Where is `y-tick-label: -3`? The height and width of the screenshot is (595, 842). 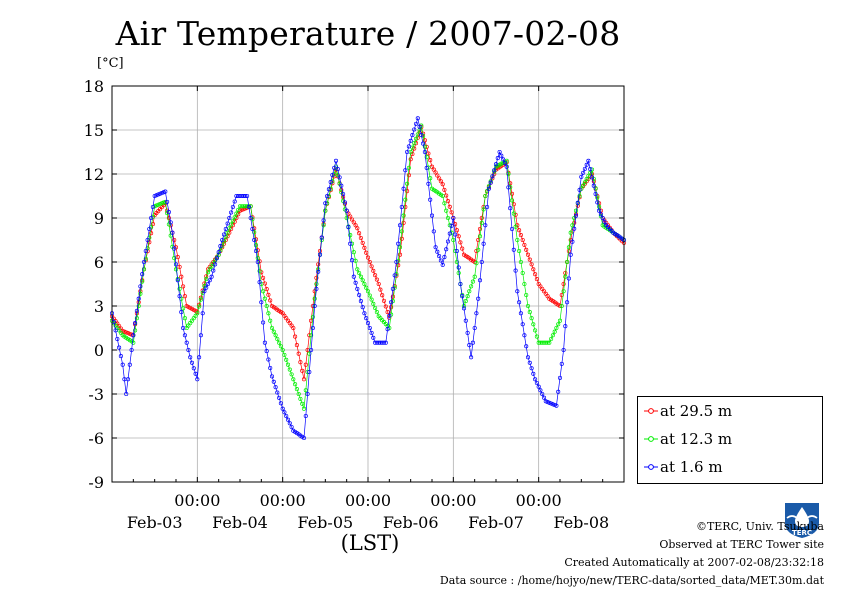
y-tick-label: -3 is located at coordinates (96, 394).